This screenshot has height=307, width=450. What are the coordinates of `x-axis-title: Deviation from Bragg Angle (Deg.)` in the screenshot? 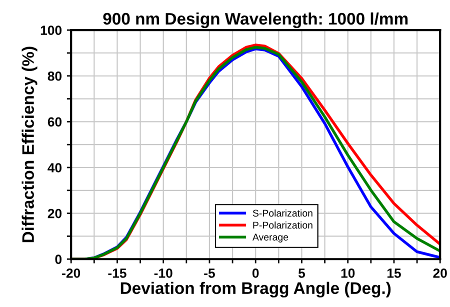 It's located at (255, 290).